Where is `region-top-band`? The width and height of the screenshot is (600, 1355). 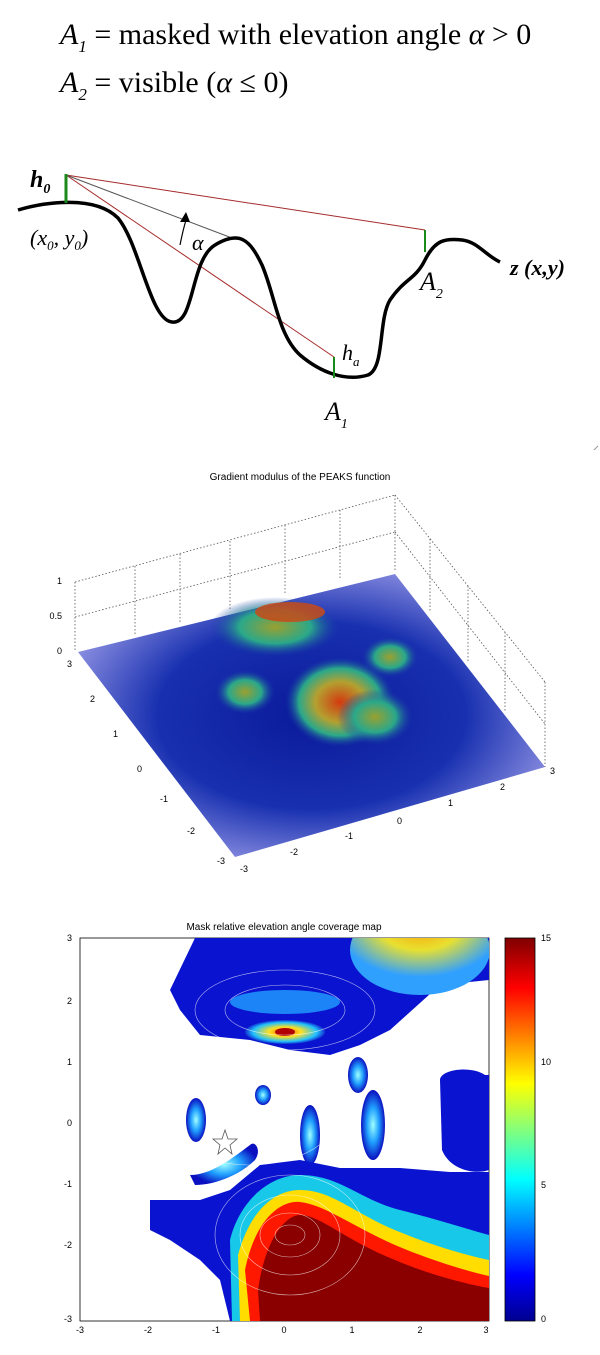
region-top-band is located at coordinates (285, 1002).